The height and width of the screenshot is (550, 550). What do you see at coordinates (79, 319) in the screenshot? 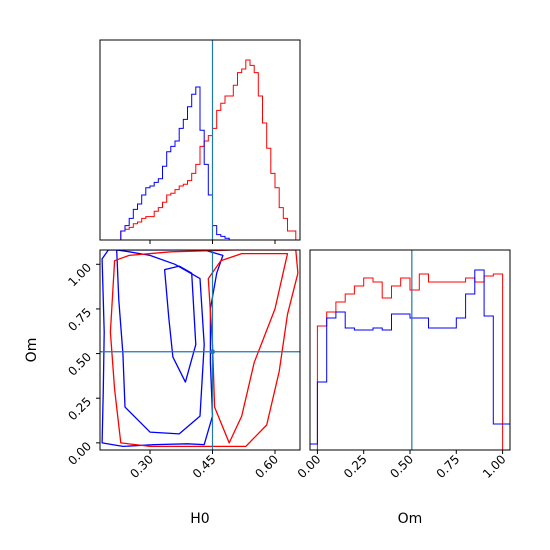
I see `y-tick-label: 0.75` at bounding box center [79, 319].